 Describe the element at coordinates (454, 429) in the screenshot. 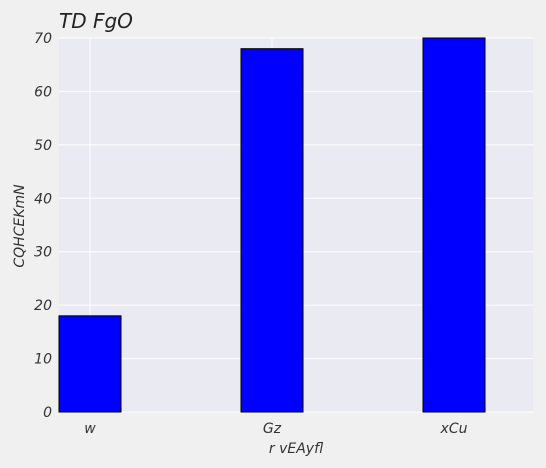

I see `x-tick-label: xCu` at that location.